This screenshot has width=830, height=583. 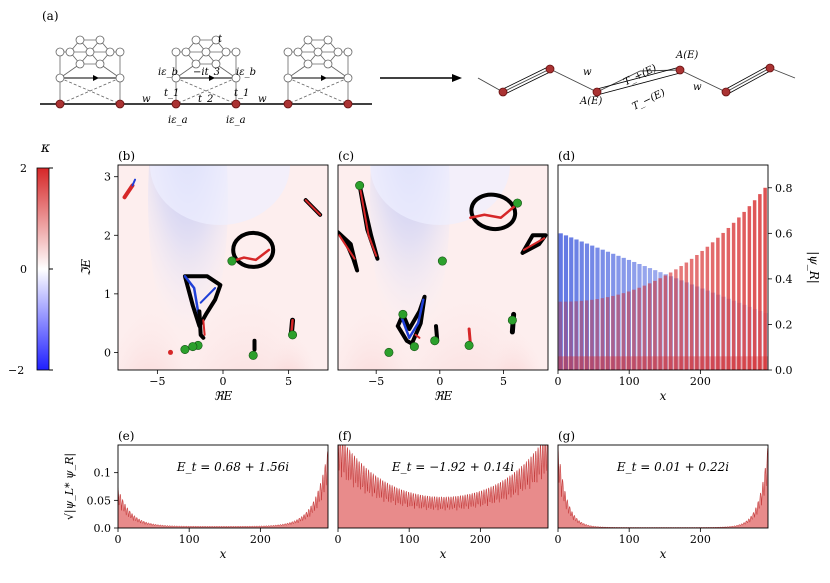 I want to click on curve-red-loop-c, so click(x=493, y=211).